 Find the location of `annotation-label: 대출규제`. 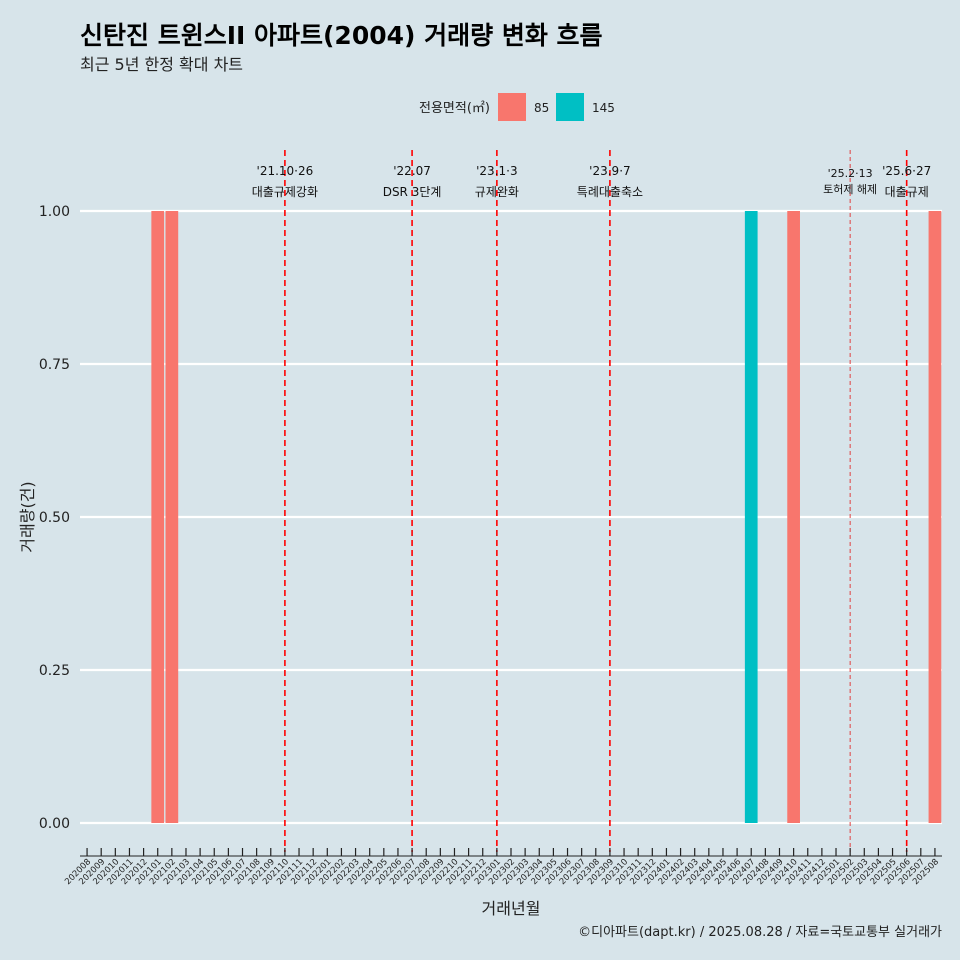

annotation-label: 대출규제 is located at coordinates (907, 192).